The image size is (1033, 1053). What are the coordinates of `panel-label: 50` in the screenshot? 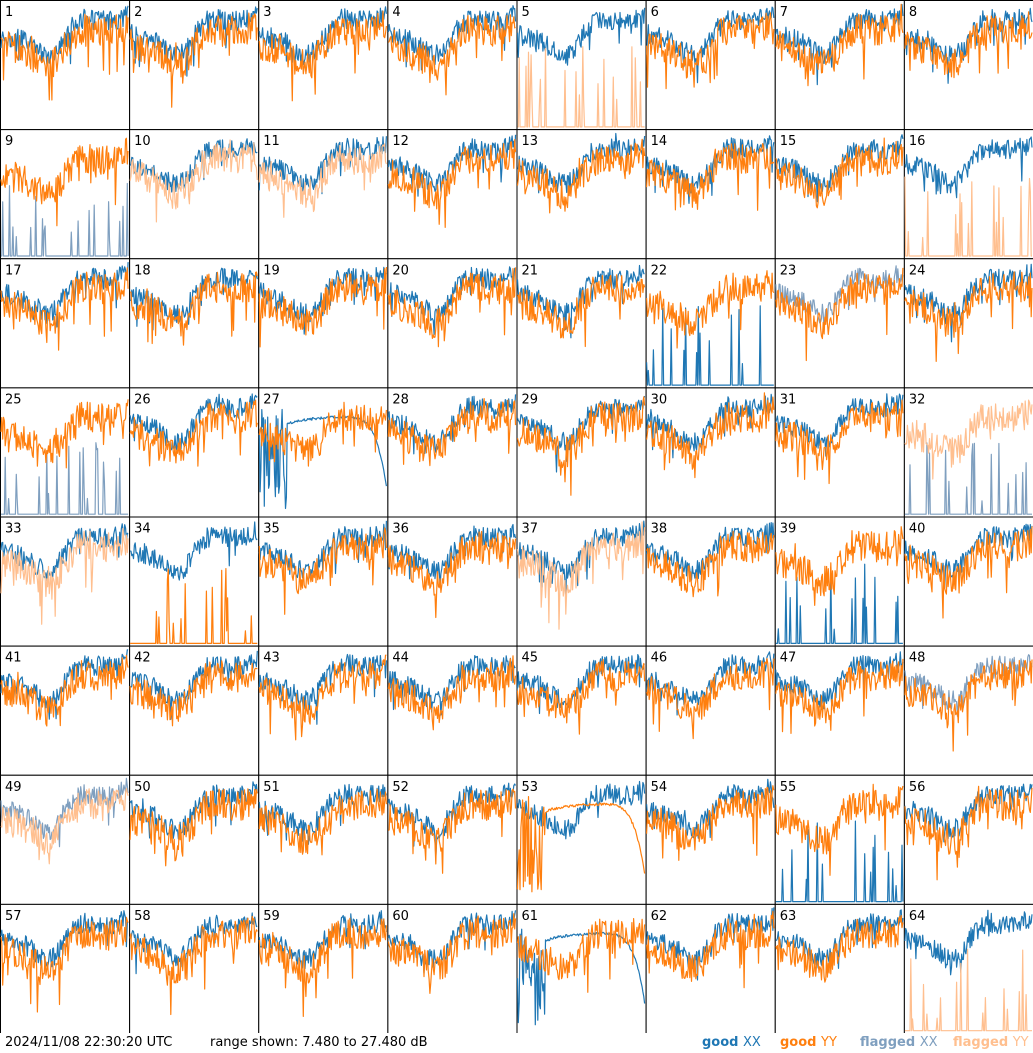 It's located at (142, 787).